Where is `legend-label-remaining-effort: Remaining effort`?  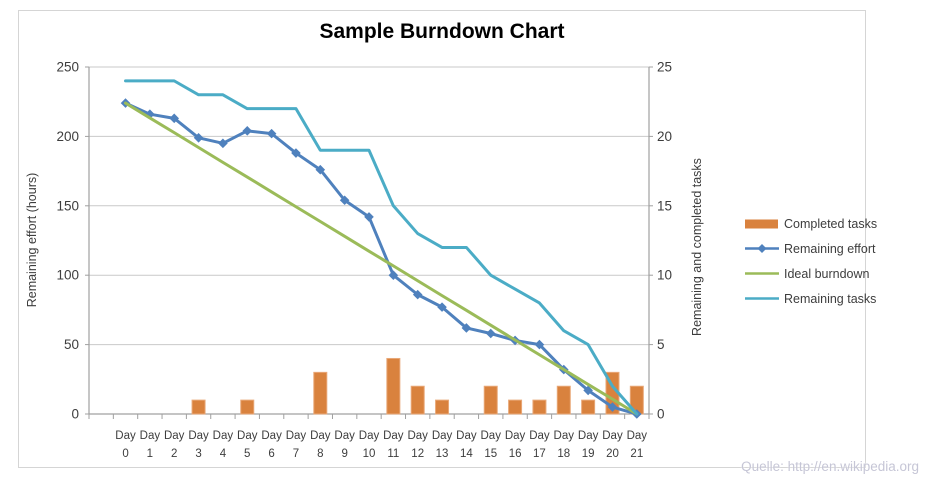
legend-label-remaining-effort: Remaining effort is located at coordinates (830, 248).